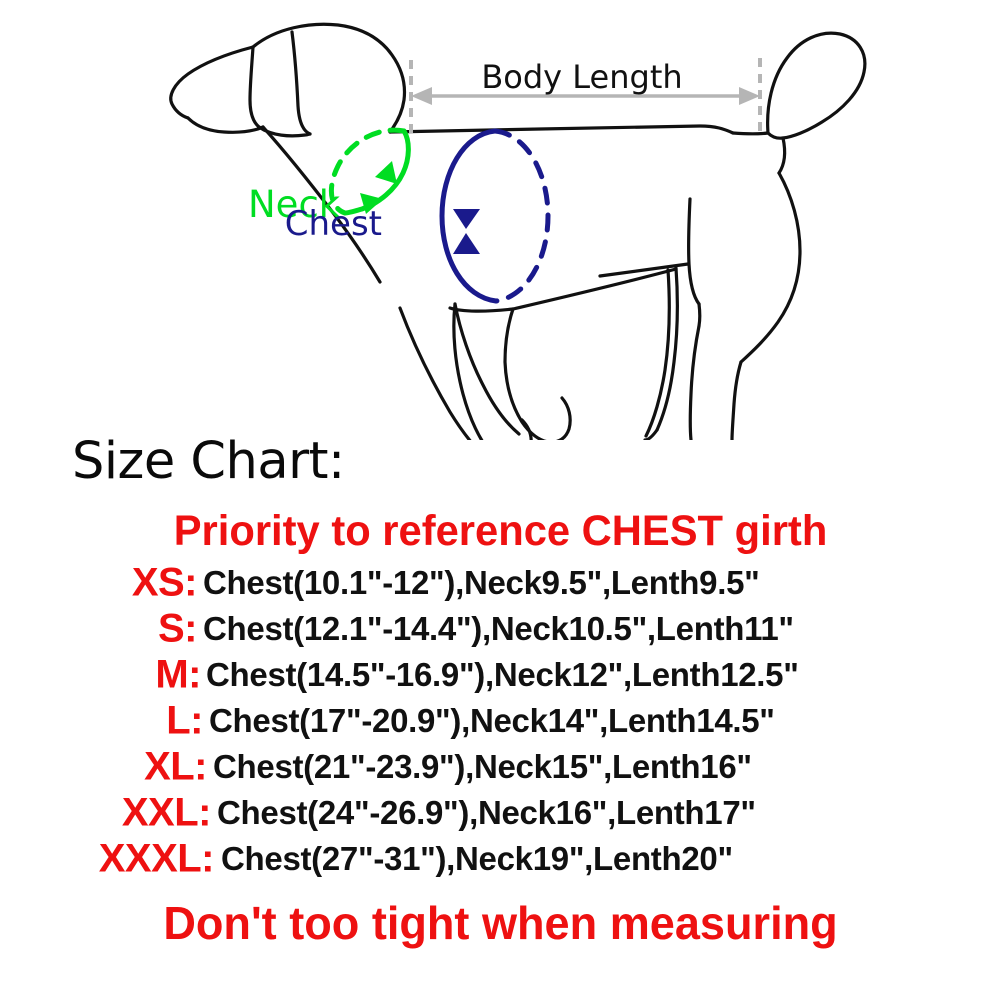 The height and width of the screenshot is (1001, 1001). What do you see at coordinates (585, 99) in the screenshot?
I see `body-length-measure` at bounding box center [585, 99].